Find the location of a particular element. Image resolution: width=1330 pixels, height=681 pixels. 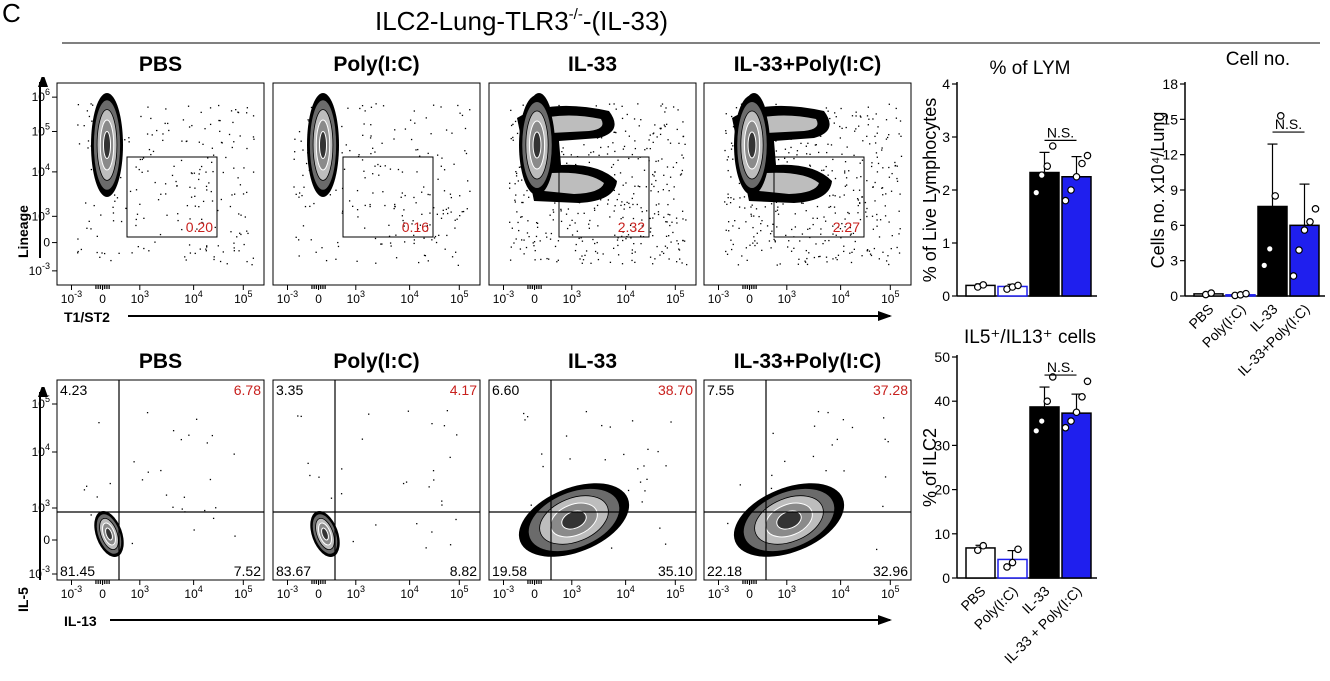

lineage-positive-population is located at coordinates (323, 145).